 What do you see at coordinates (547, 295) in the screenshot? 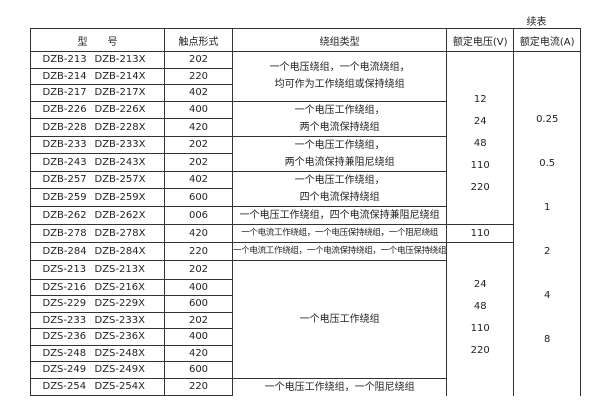
I see `current-value: 4` at bounding box center [547, 295].